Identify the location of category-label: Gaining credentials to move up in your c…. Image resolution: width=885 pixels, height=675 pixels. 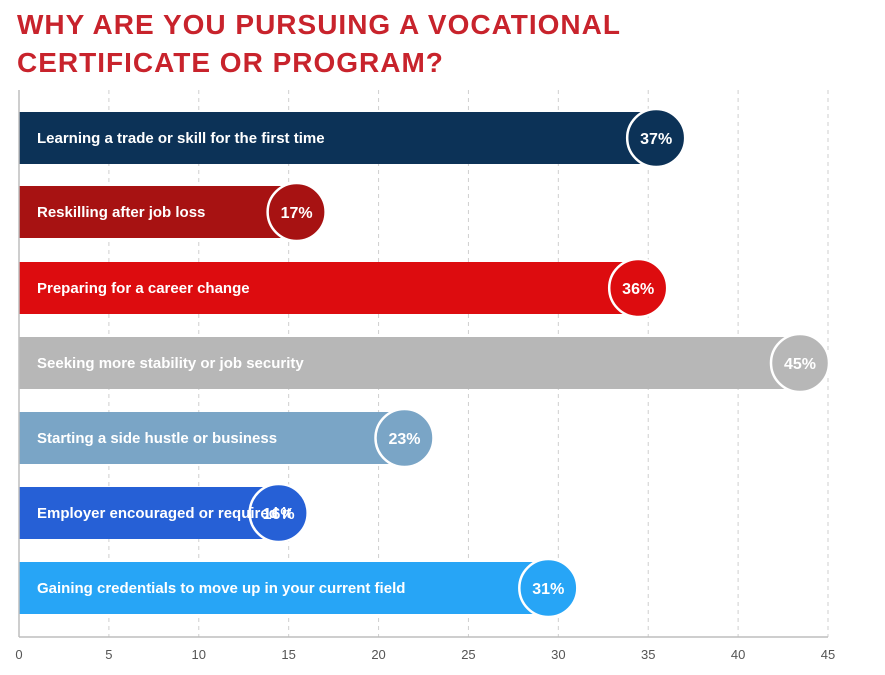
(221, 588).